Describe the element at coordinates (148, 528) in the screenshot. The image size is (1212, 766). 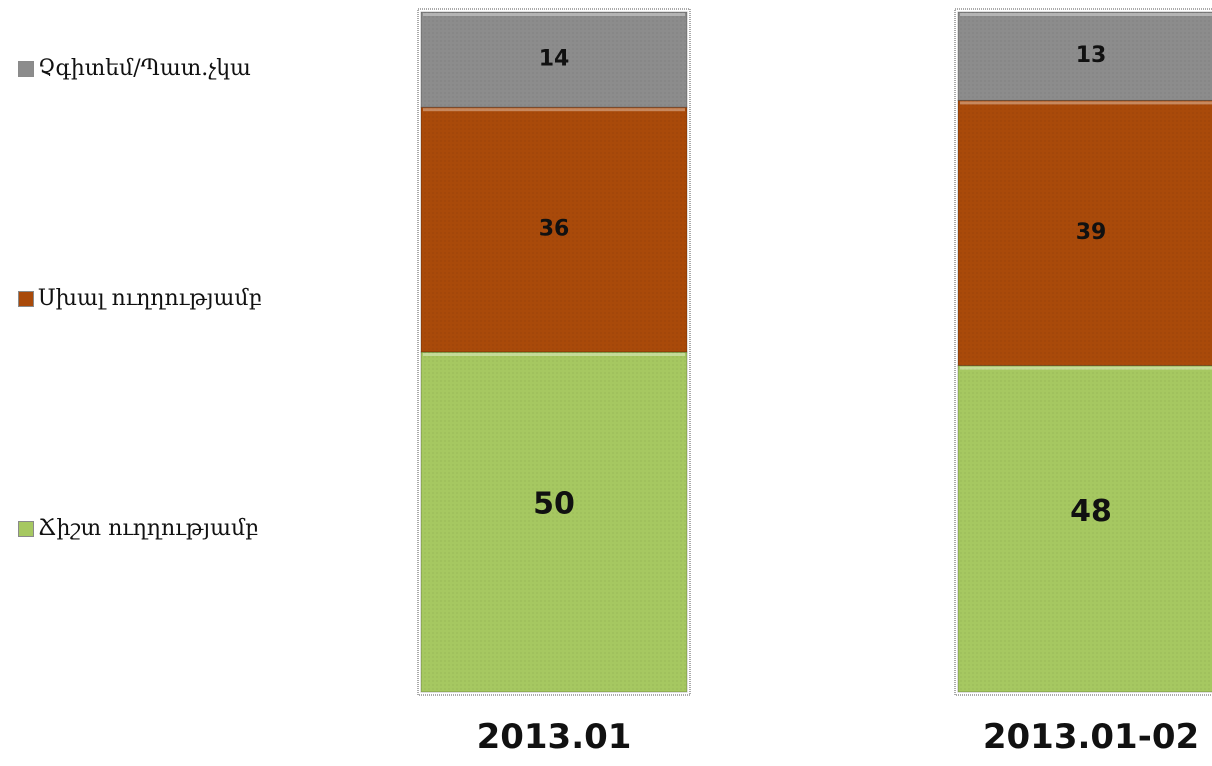
I see `legend-label-right-direction: Ճիշտ ուղղությամբ` at that location.